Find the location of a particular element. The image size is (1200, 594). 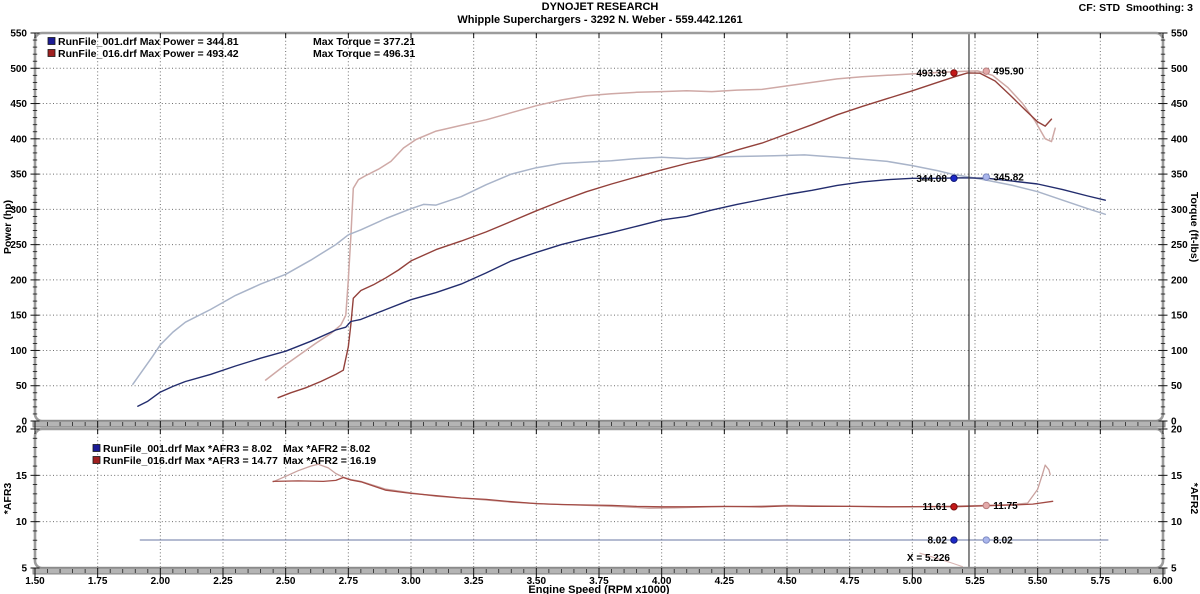

y-axis-label-right: 10 is located at coordinates (1177, 522).